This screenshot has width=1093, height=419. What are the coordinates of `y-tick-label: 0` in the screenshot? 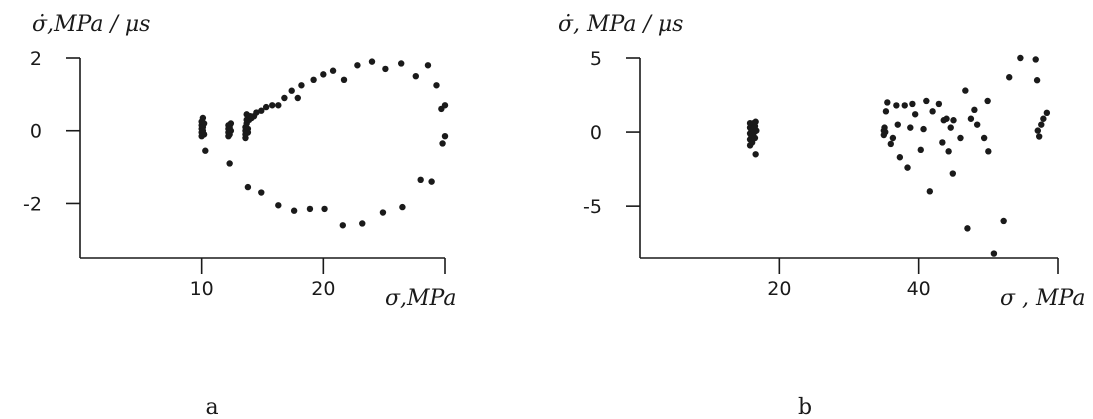 It's located at (36, 132).